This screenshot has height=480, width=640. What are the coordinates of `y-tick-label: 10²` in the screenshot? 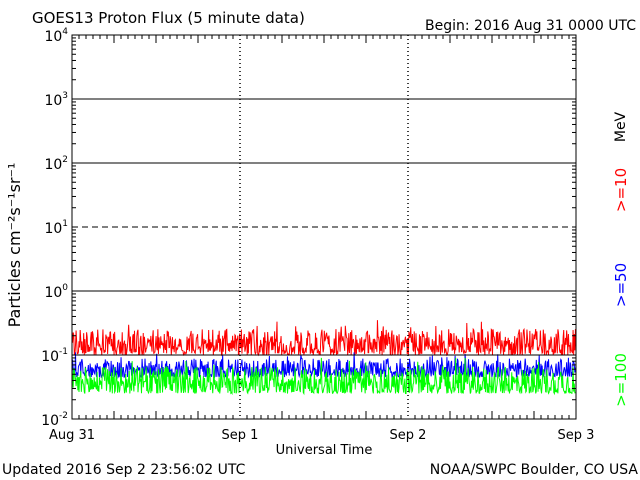 It's located at (56, 164).